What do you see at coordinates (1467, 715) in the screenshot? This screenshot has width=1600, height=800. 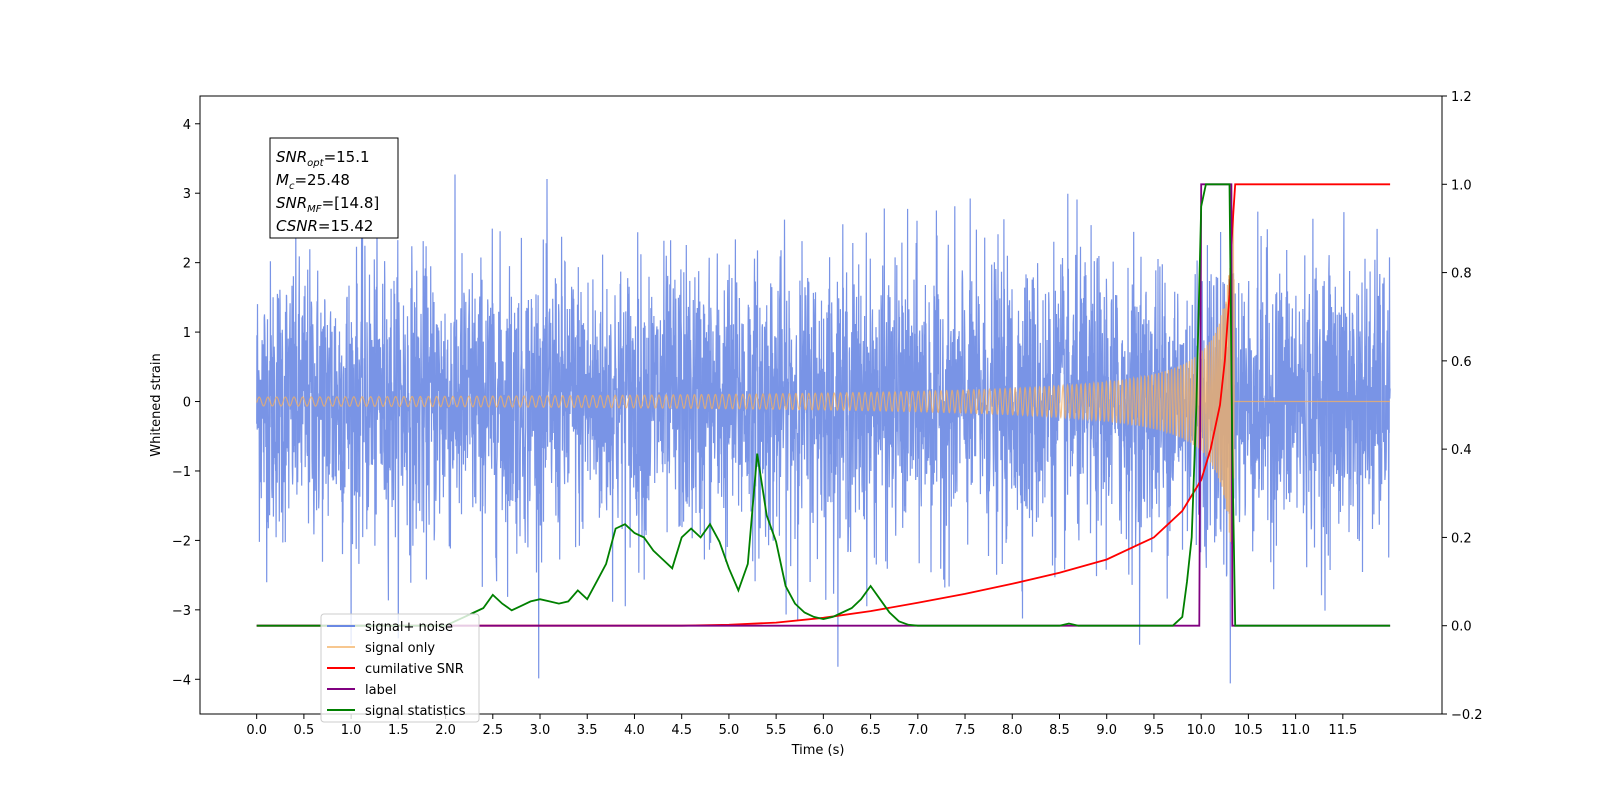 I see `y2-tick-label: −0.2` at bounding box center [1467, 715].